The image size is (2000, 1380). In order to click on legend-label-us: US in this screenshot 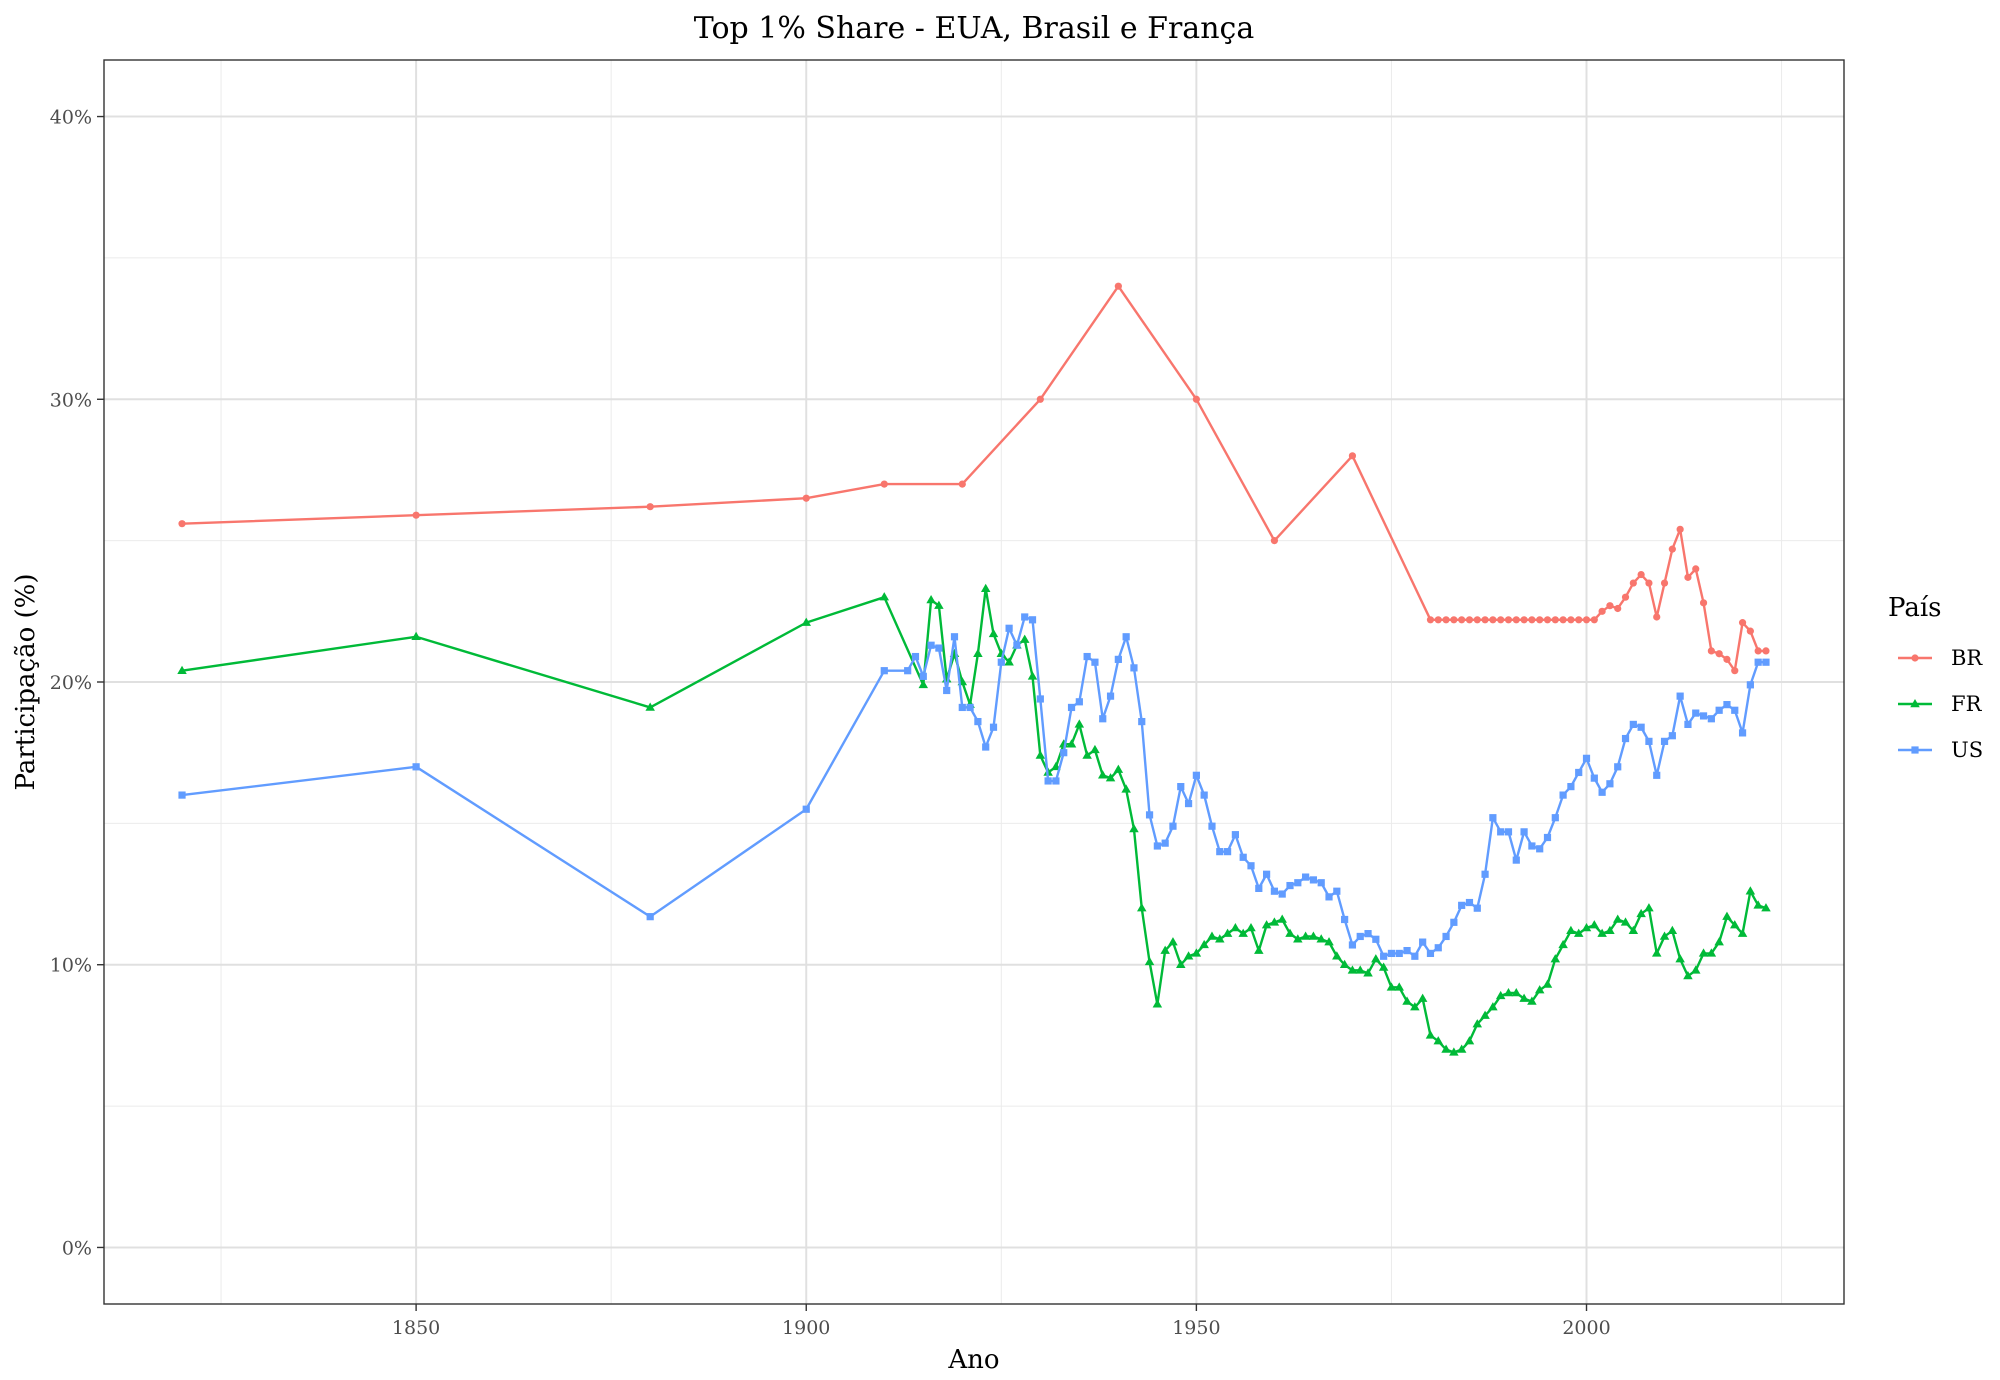, I will do `click(1967, 750)`.